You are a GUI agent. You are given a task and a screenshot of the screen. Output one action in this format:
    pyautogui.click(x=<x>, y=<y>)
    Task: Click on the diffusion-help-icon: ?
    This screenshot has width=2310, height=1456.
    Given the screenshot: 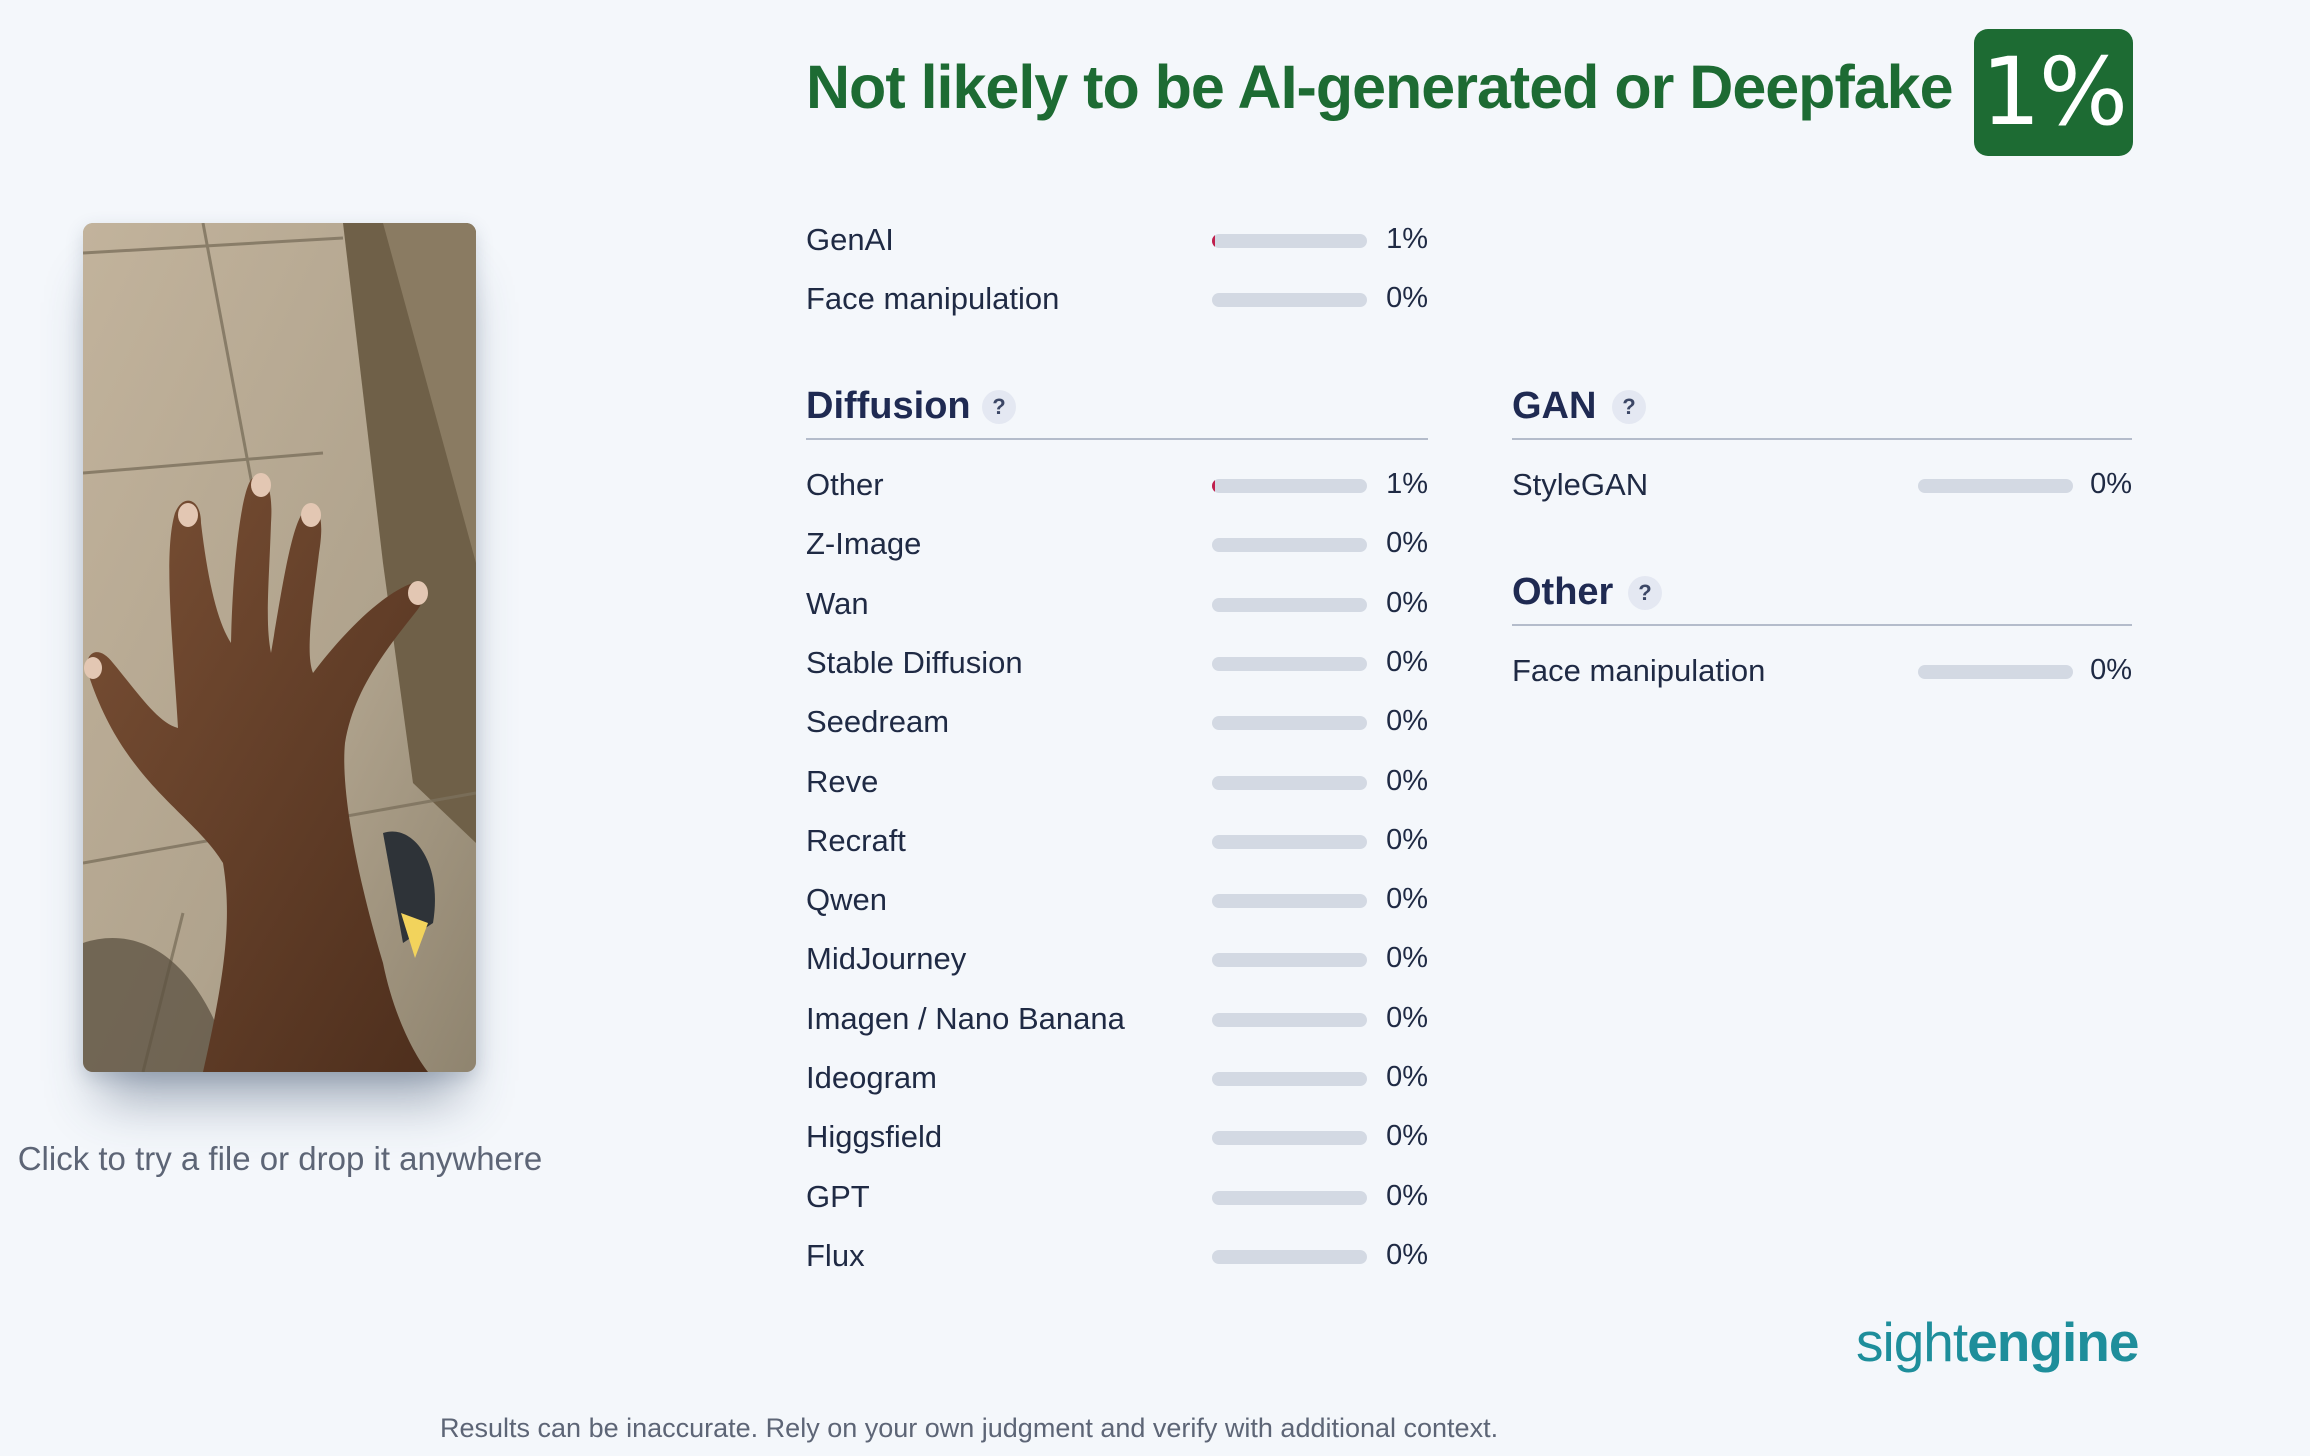 What is the action you would take?
    pyautogui.click(x=999, y=407)
    